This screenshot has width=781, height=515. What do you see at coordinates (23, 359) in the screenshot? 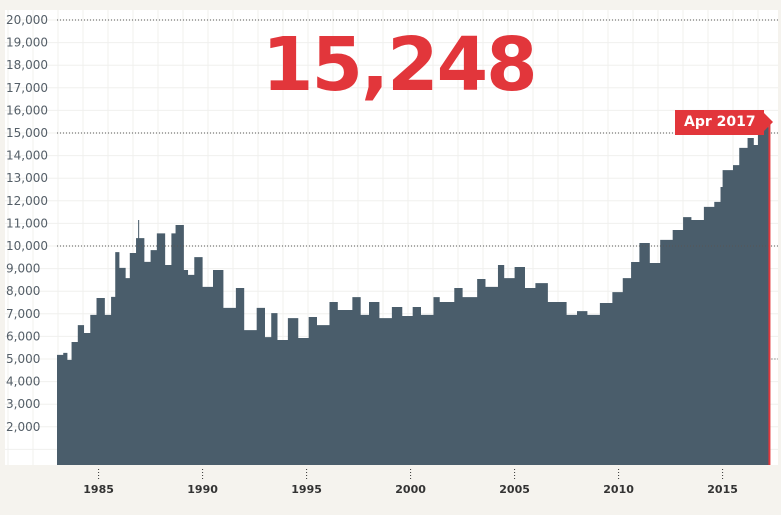
I see `y-tick-label: 5,000` at bounding box center [23, 359].